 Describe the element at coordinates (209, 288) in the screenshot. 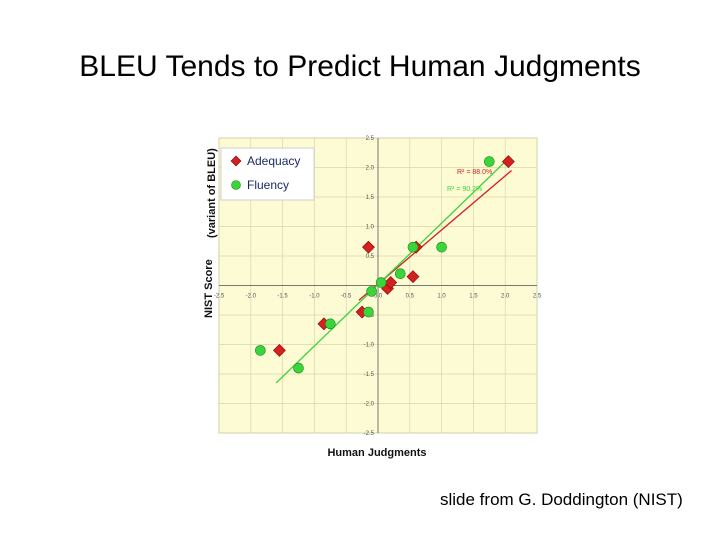

I see `y-axis-title: NIST Score` at that location.